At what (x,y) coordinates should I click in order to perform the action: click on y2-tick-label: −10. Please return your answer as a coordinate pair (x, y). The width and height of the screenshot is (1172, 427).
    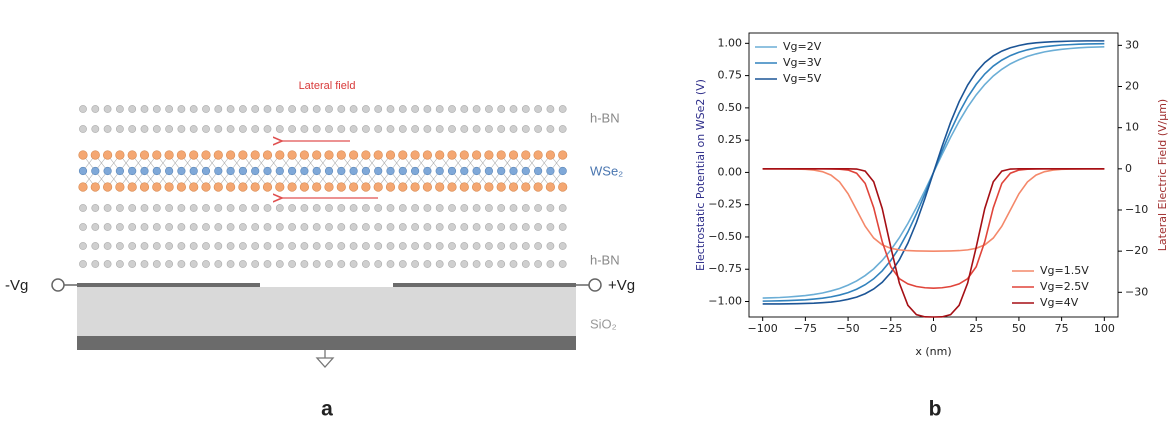
    Looking at the image, I should click on (1136, 209).